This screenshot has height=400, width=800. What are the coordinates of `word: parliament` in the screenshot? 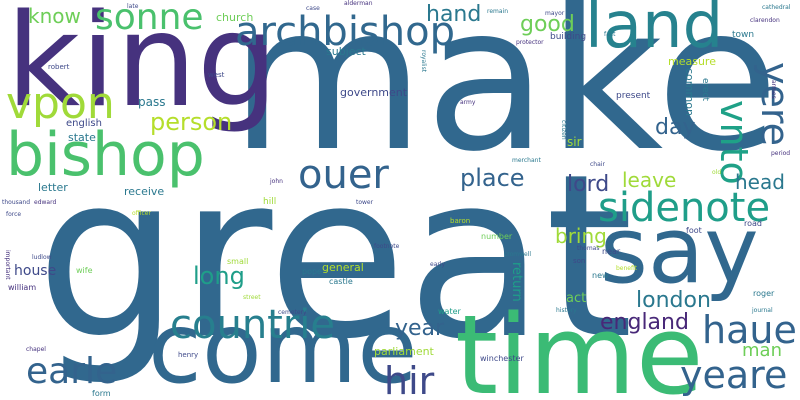 It's located at (404, 351).